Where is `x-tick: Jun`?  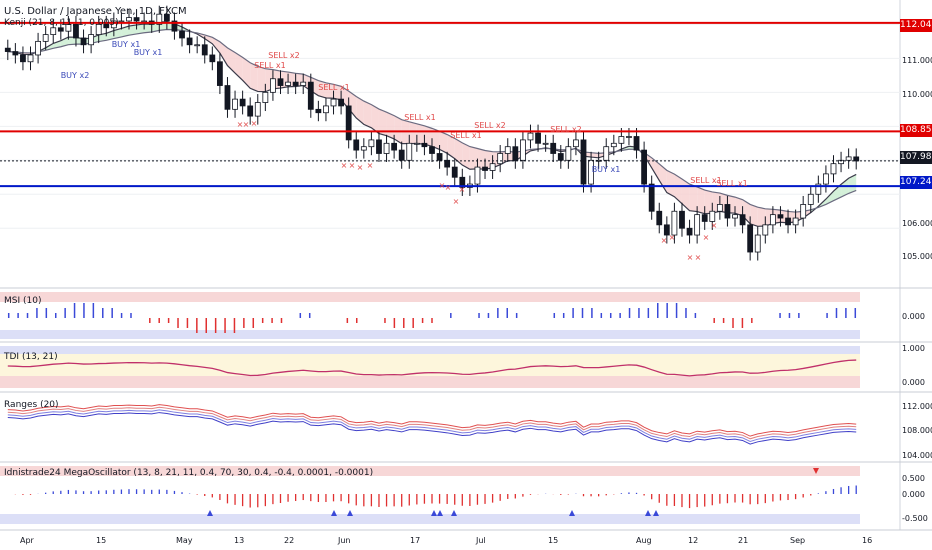 x-tick: Jun is located at coordinates (344, 540).